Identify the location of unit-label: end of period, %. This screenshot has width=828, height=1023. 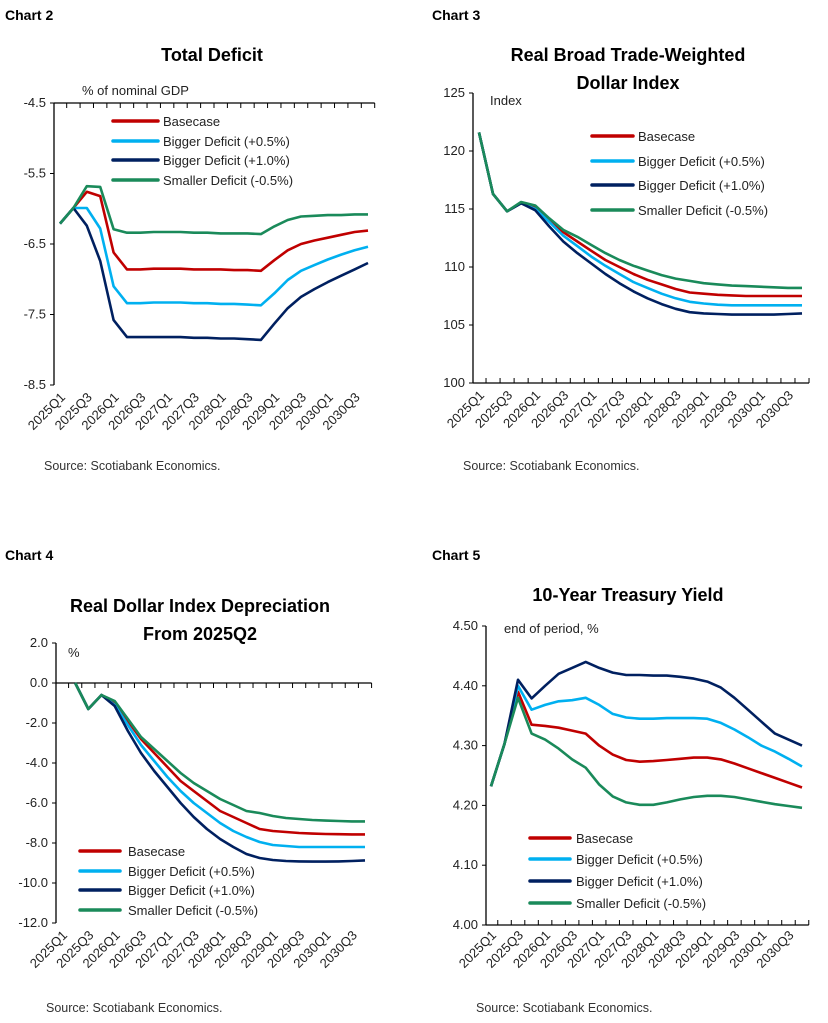
(551, 628).